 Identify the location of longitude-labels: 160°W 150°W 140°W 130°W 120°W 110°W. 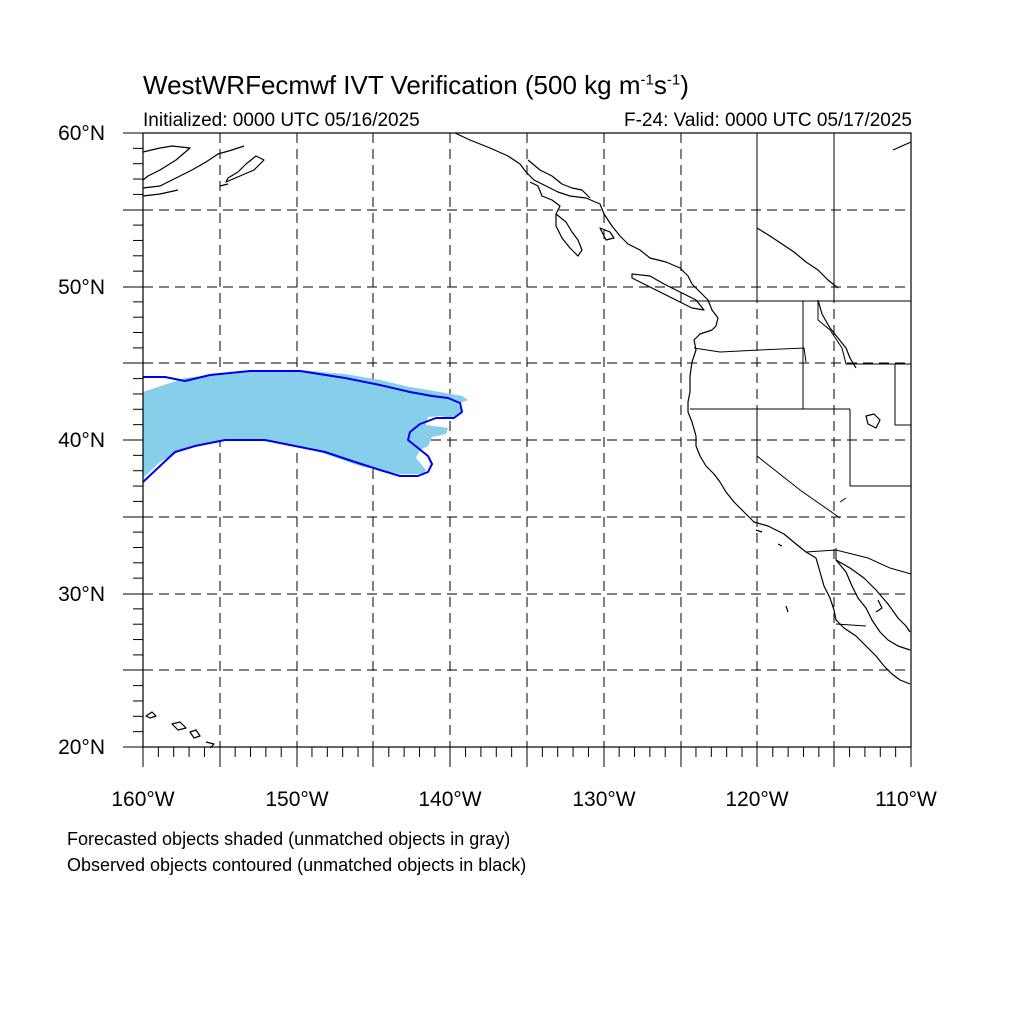
(524, 799).